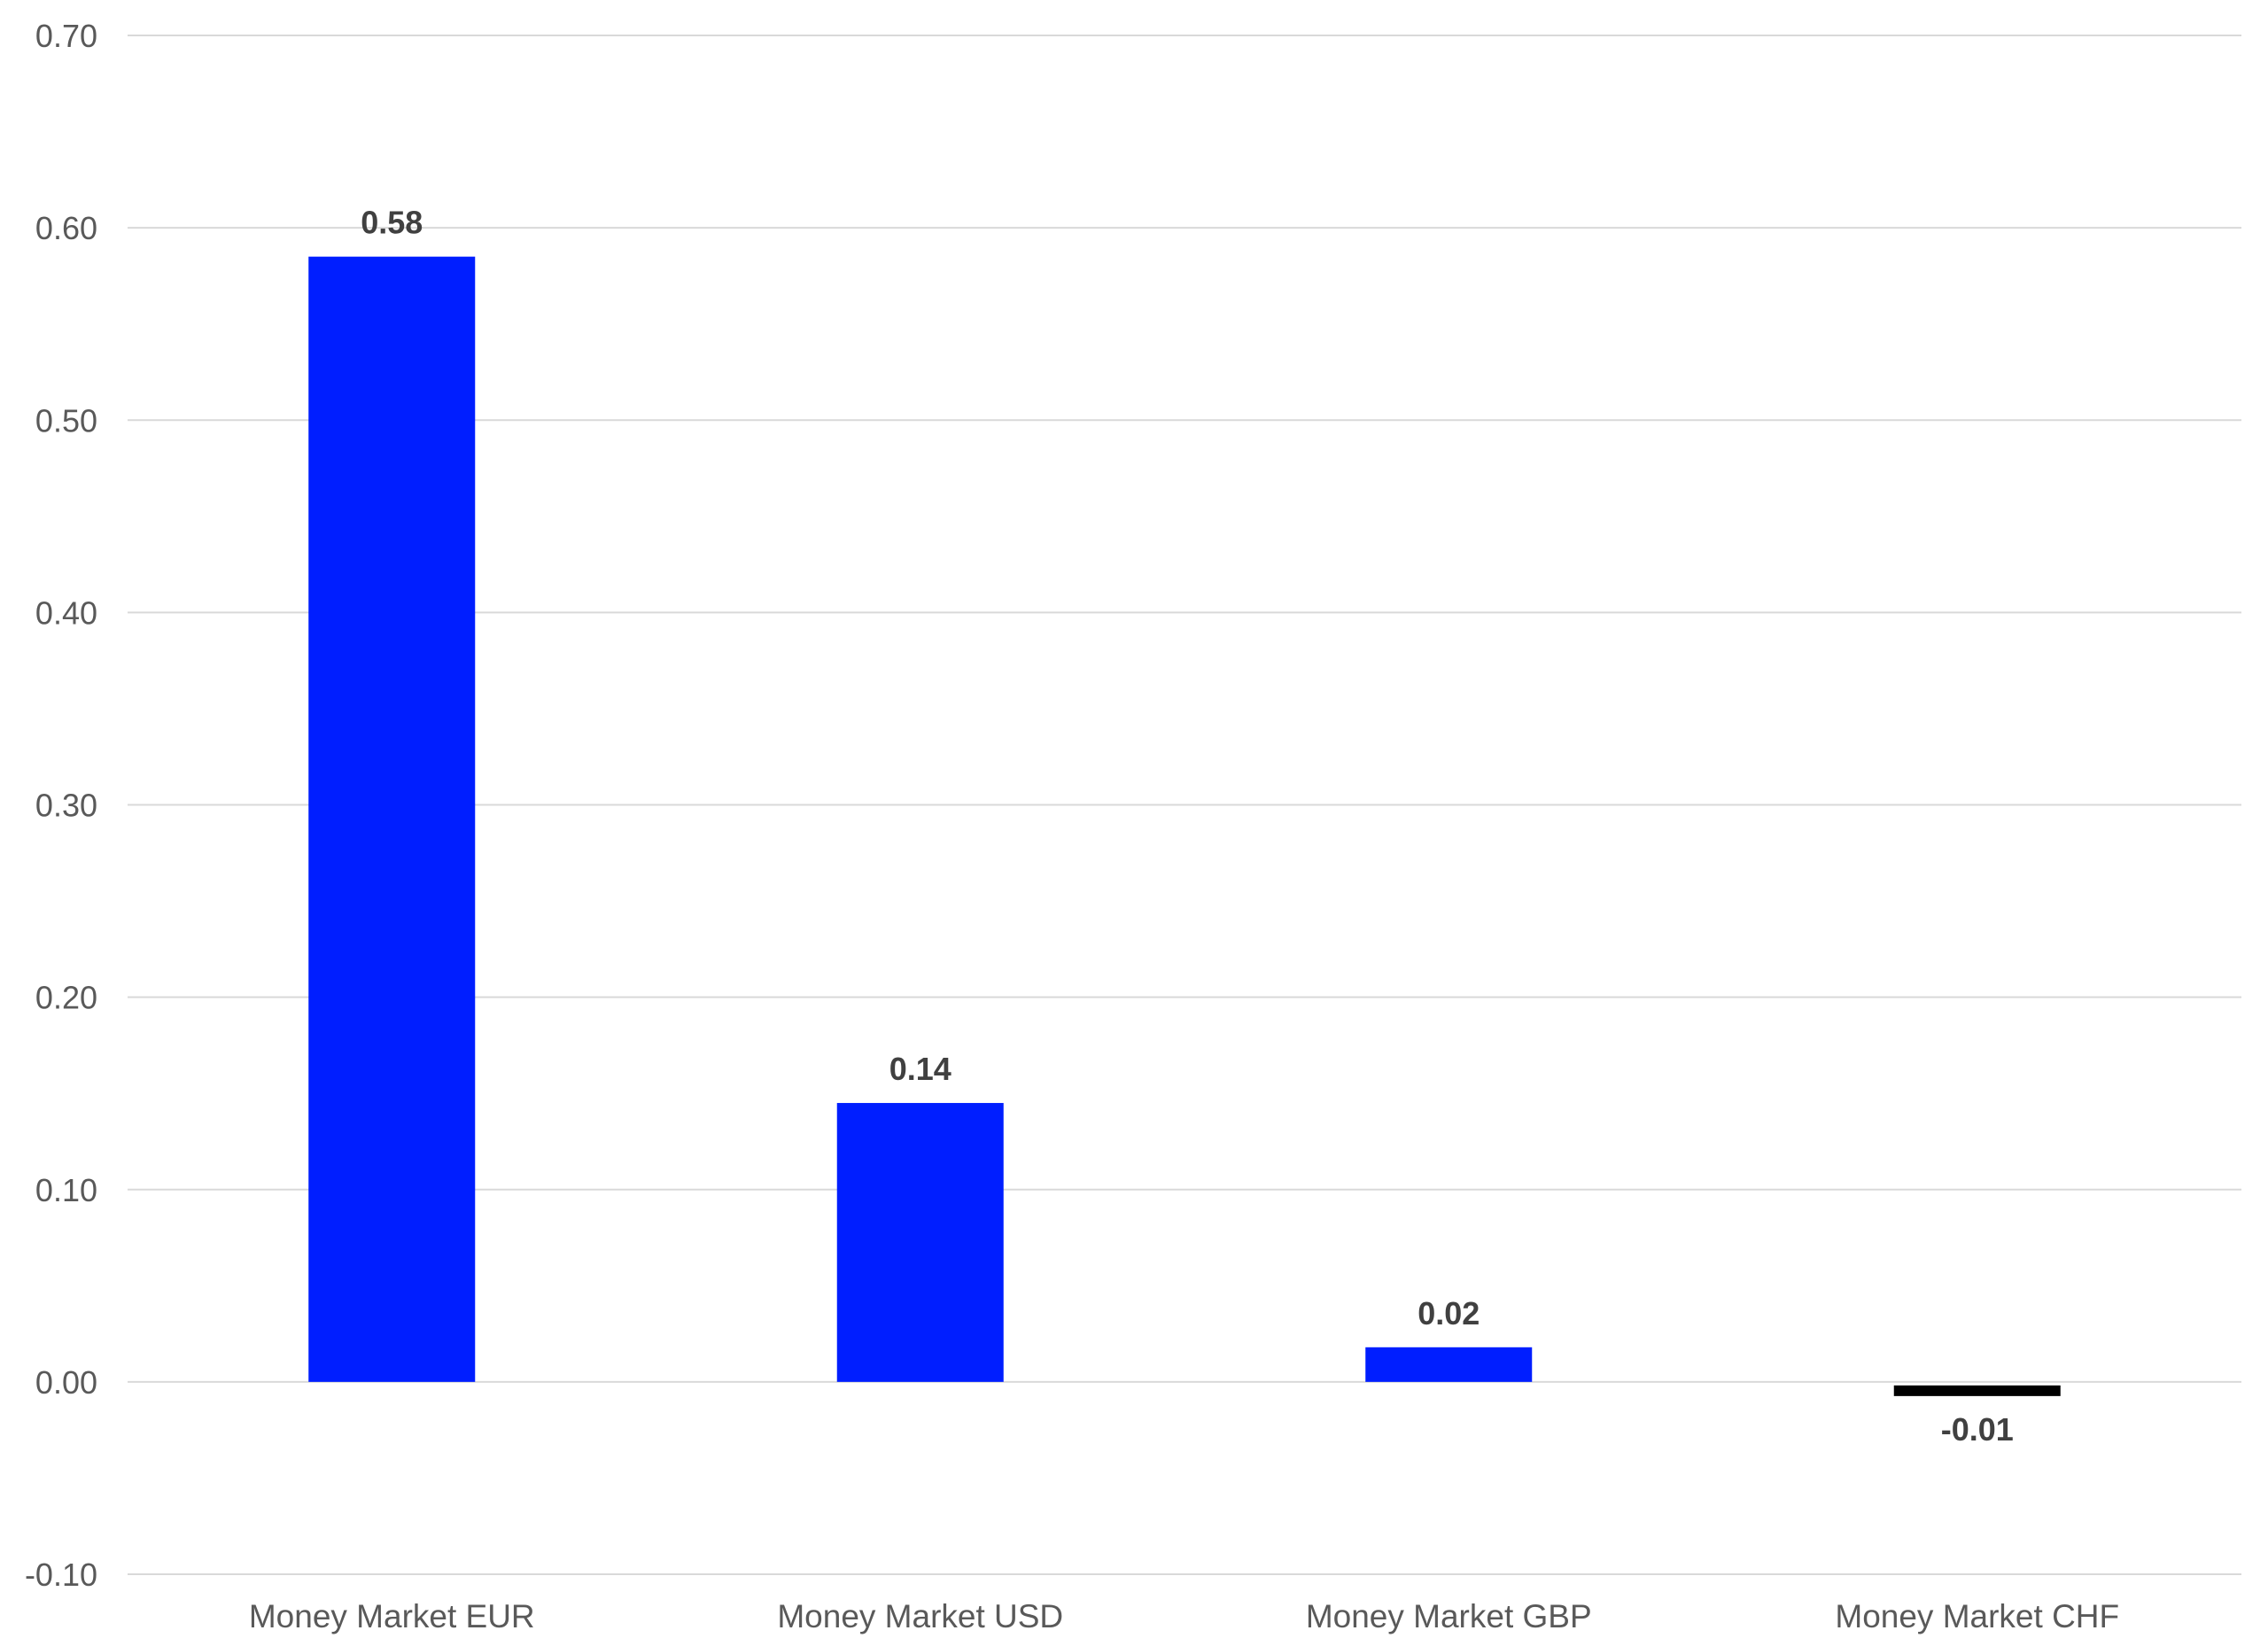  I want to click on y-tick-label: 0.50, so click(66, 420).